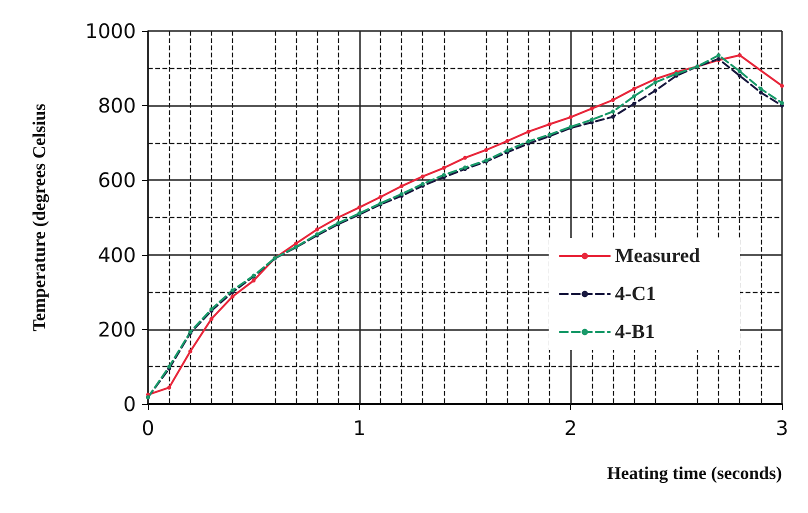  What do you see at coordinates (117, 329) in the screenshot?
I see `y-tick-label: 200` at bounding box center [117, 329].